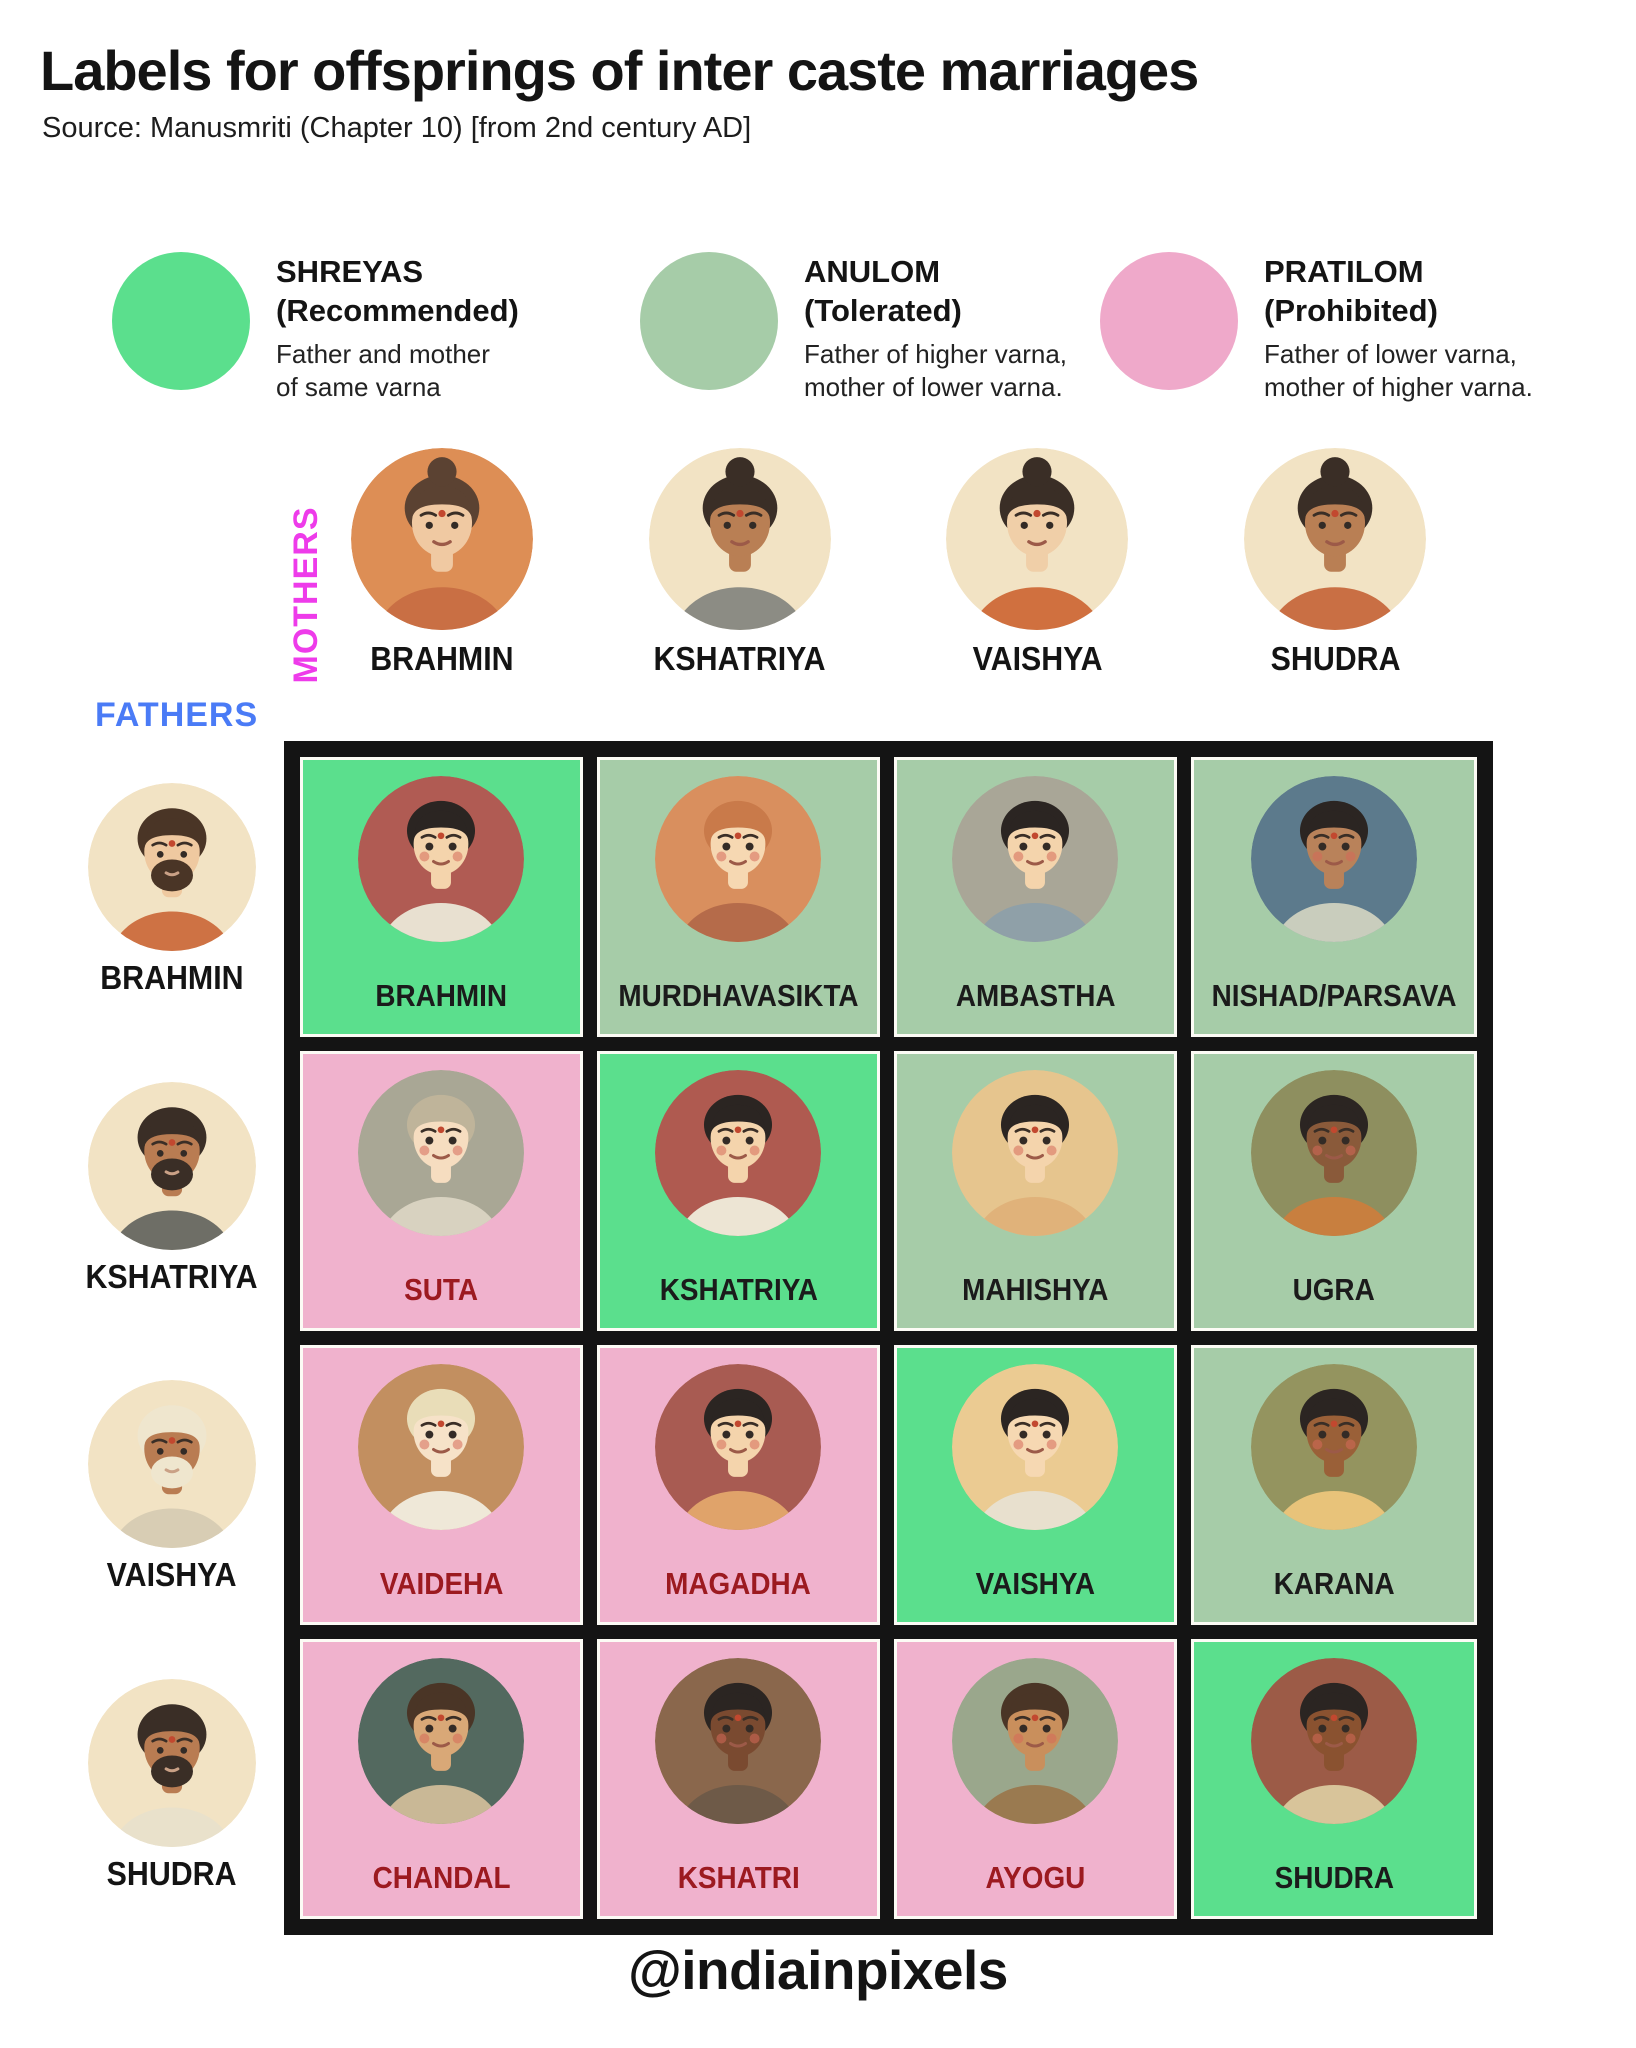 The width and height of the screenshot is (1636, 2048). I want to click on fathers-header-column: BRAHMIN KSHATRIYA VAISHYA SHUDRA, so click(172, 1338).